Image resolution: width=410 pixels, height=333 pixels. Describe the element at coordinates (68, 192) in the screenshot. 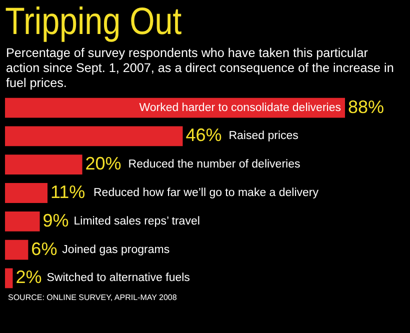

I see `data-label: 11%` at that location.